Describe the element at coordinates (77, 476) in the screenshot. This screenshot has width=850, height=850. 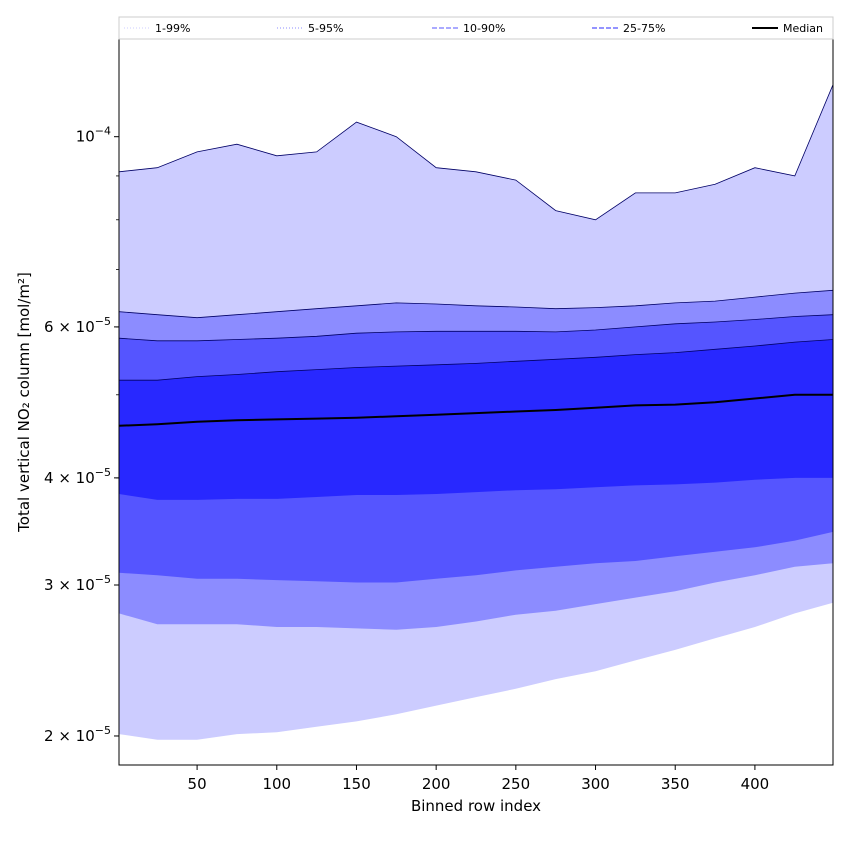
I see `y-tick-label: 4 × 10⁻⁵` at that location.